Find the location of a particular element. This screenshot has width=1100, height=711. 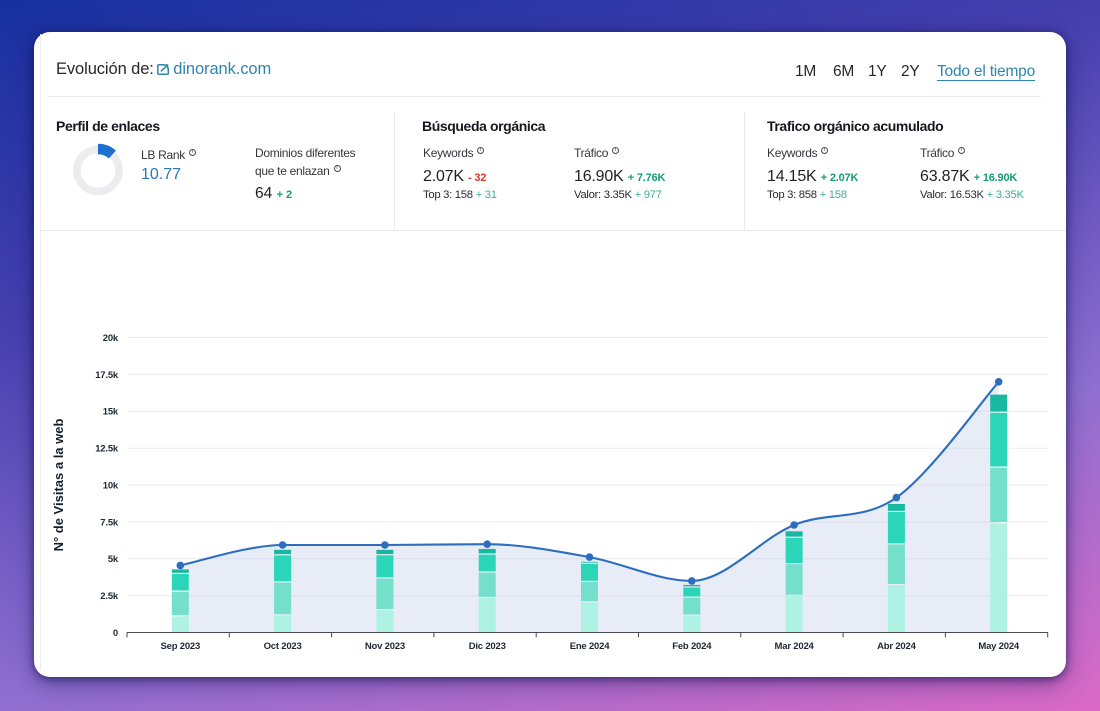

svg-text: 15k is located at coordinates (111, 412).